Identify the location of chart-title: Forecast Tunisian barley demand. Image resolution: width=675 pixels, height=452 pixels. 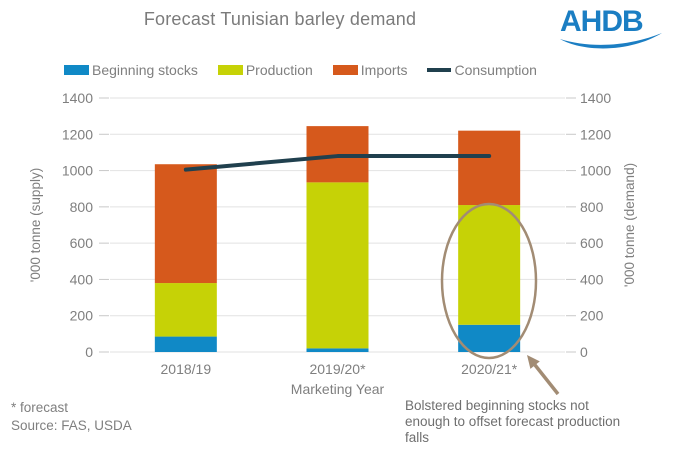
(280, 19).